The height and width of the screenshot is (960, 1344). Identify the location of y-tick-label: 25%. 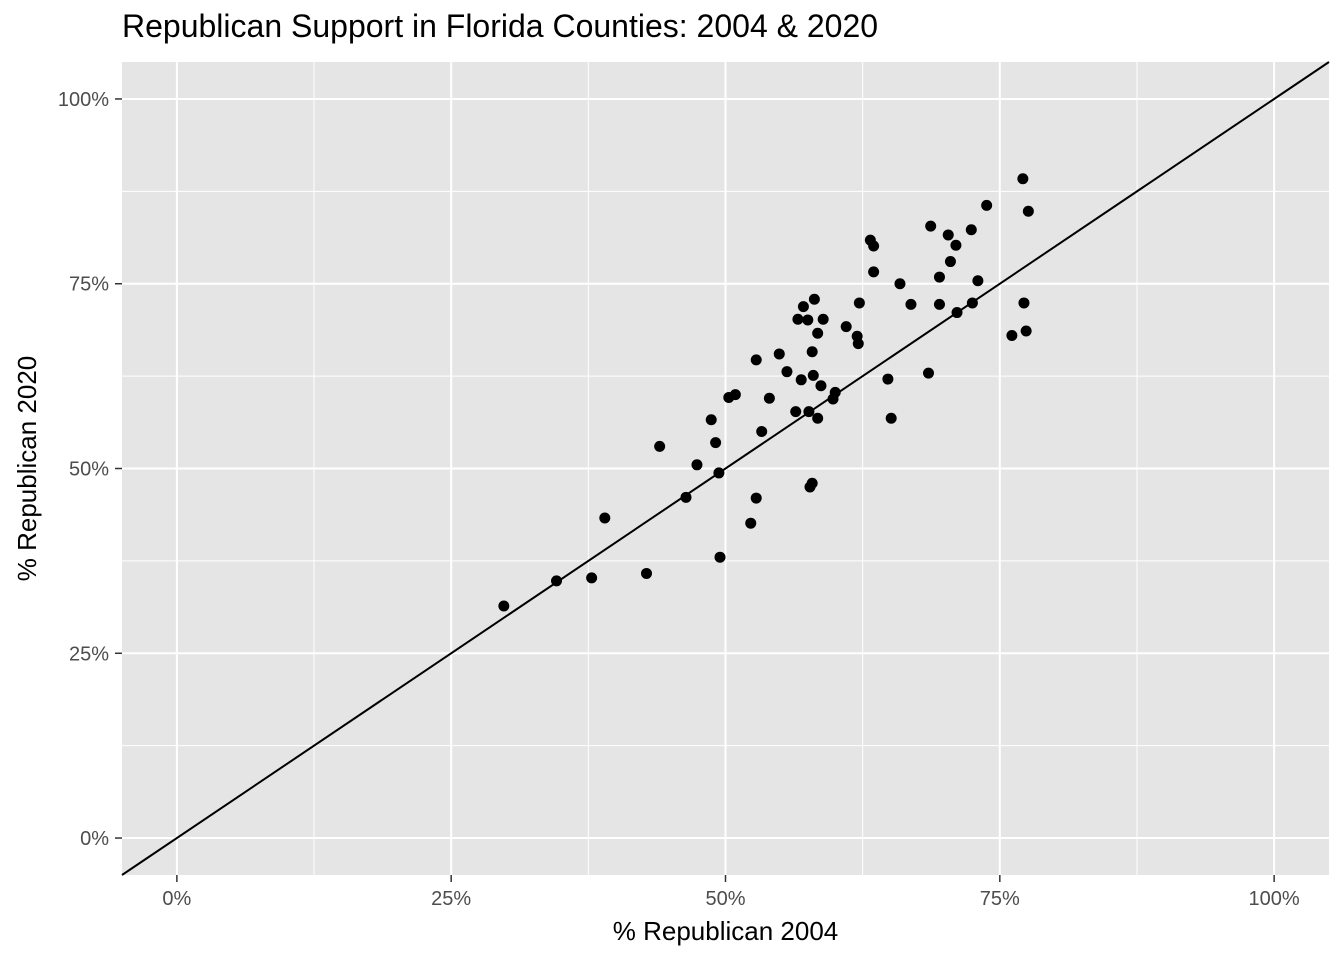
(89, 654).